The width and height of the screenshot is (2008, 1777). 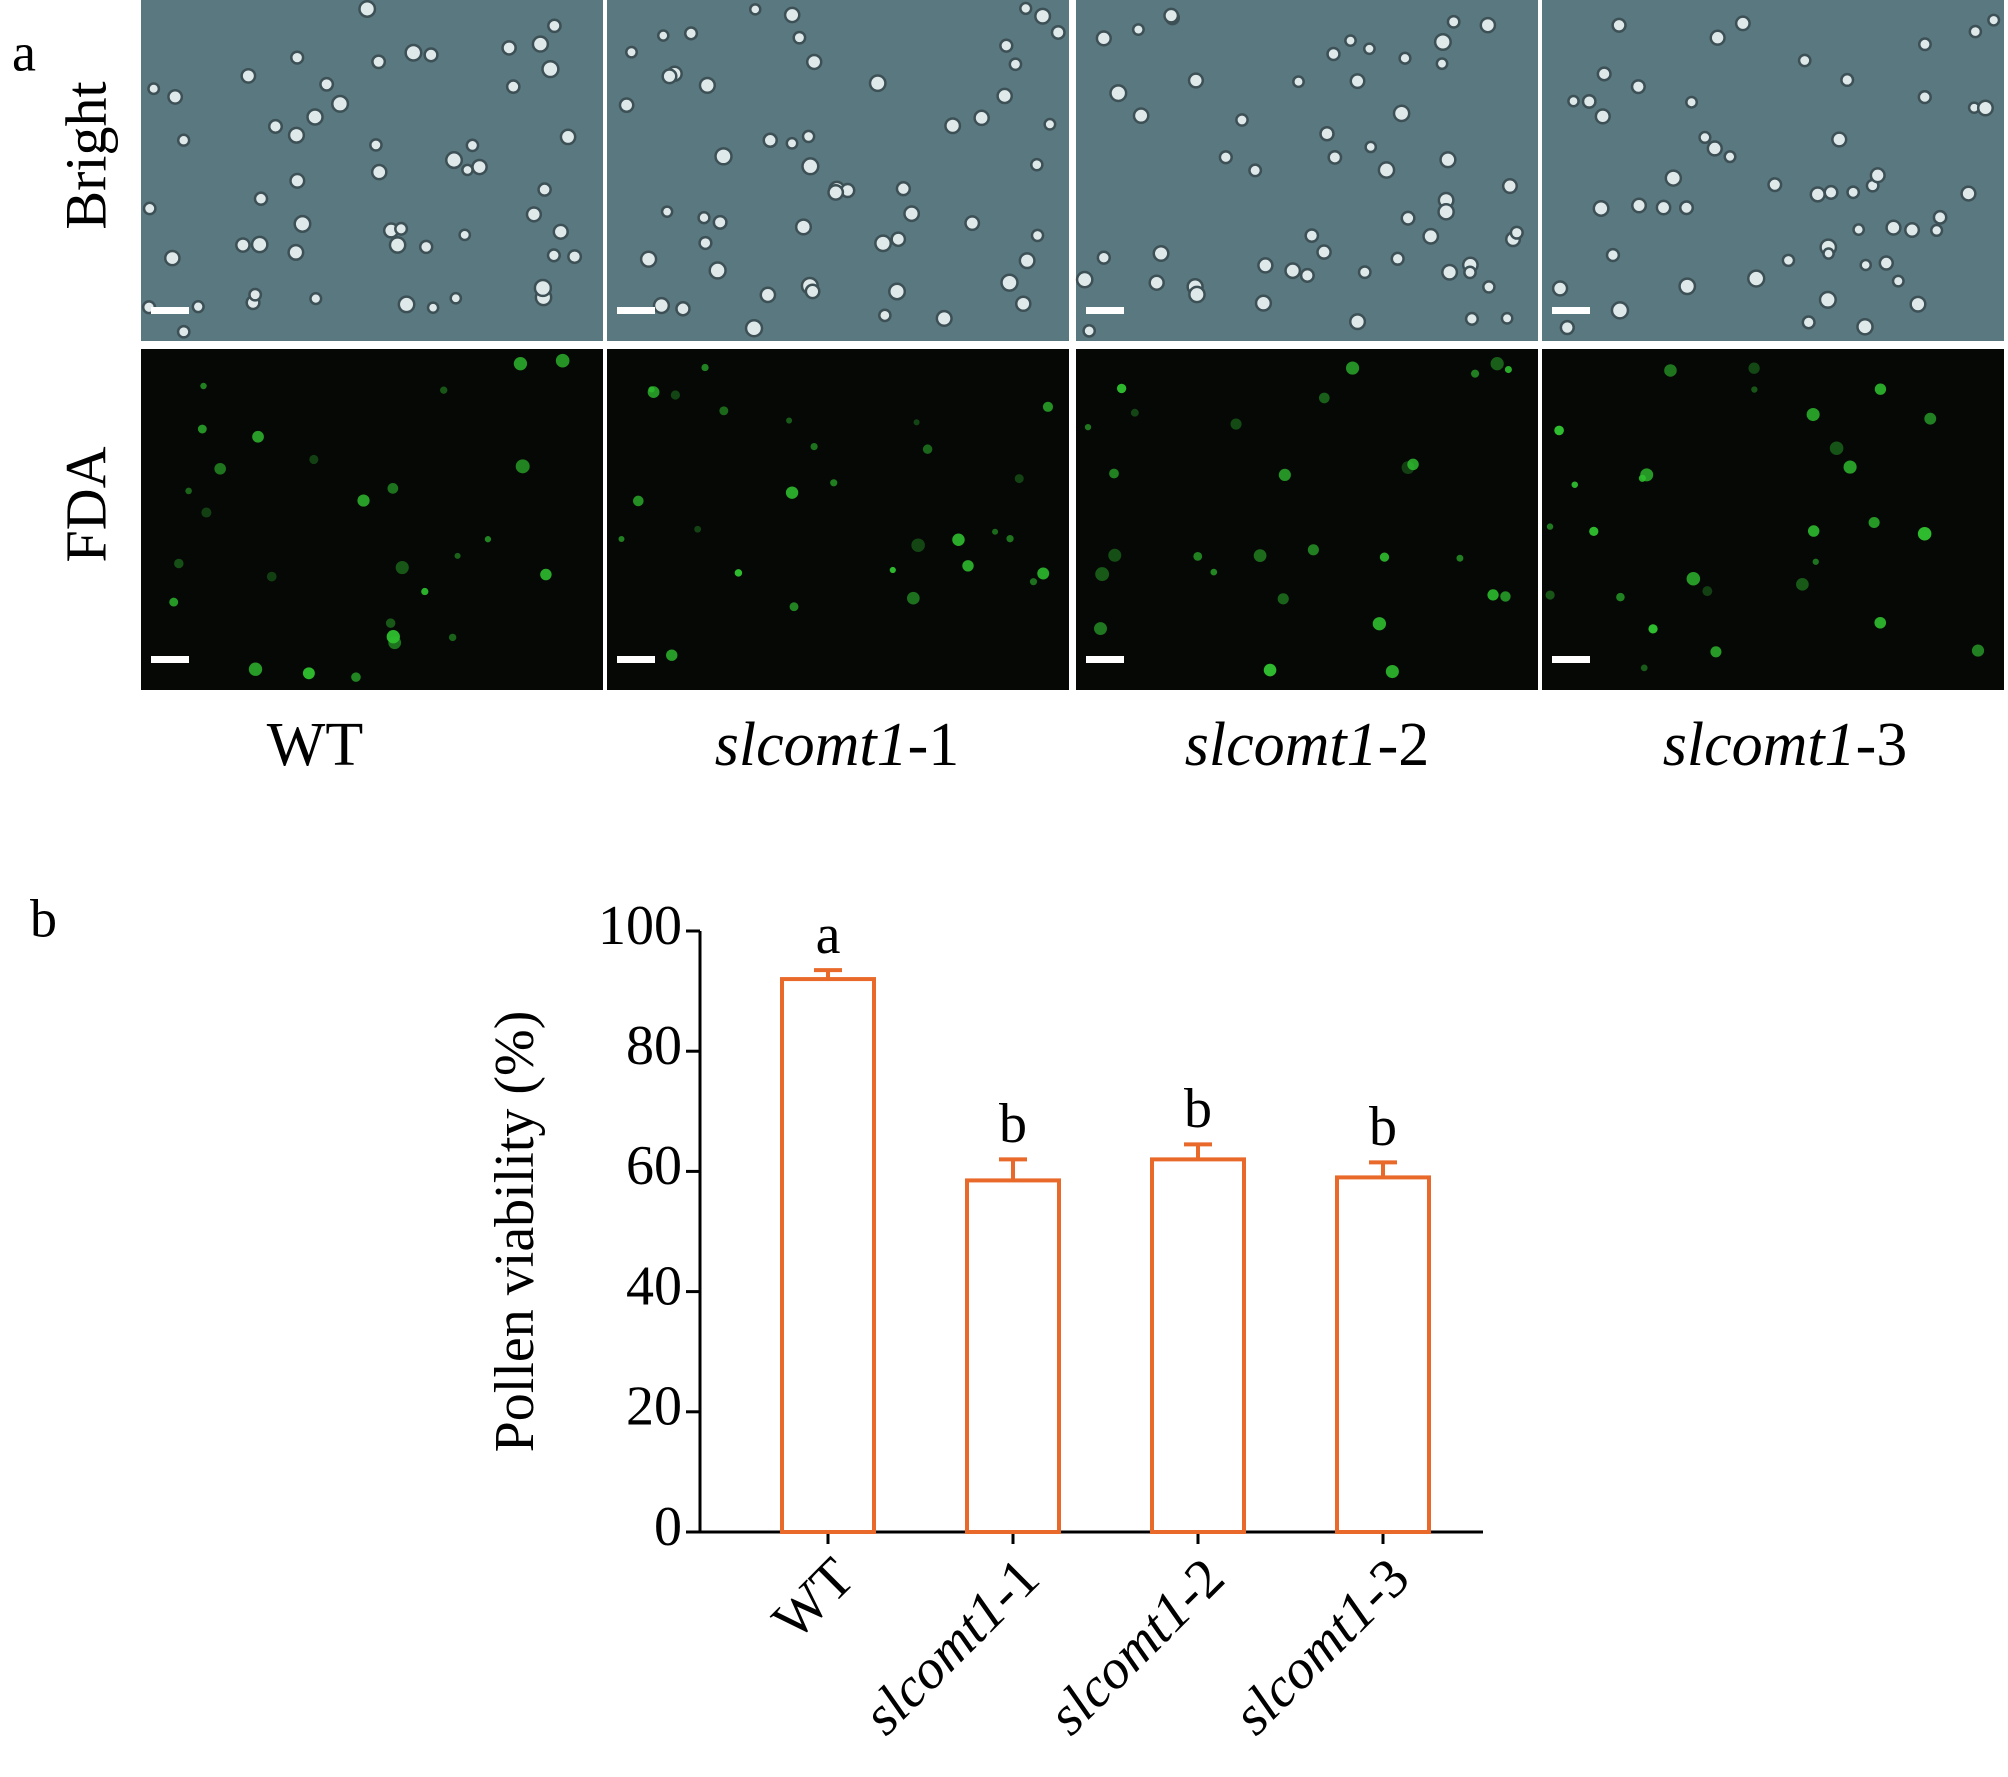 I want to click on brightfield-image, so click(x=1773, y=170).